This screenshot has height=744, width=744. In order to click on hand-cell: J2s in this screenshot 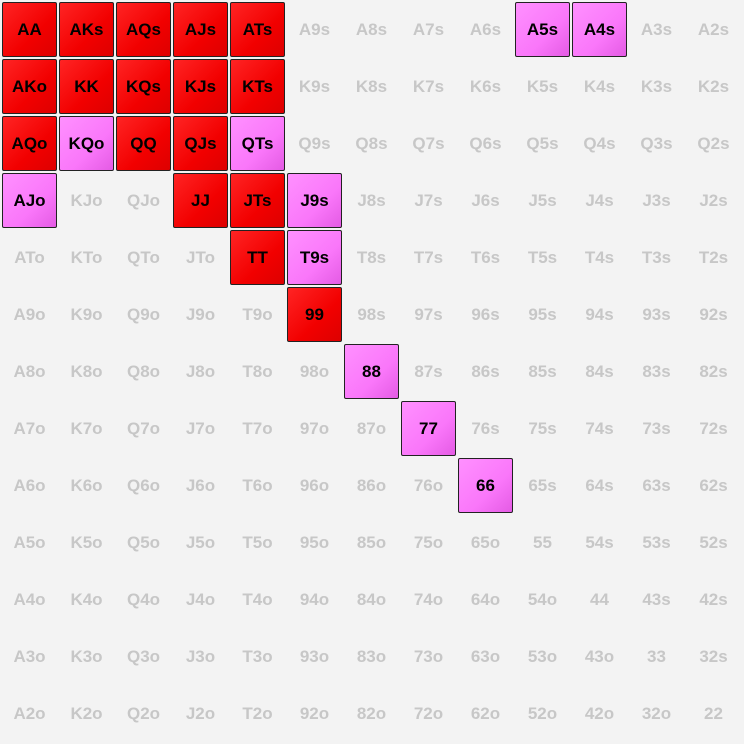, I will do `click(713, 200)`.